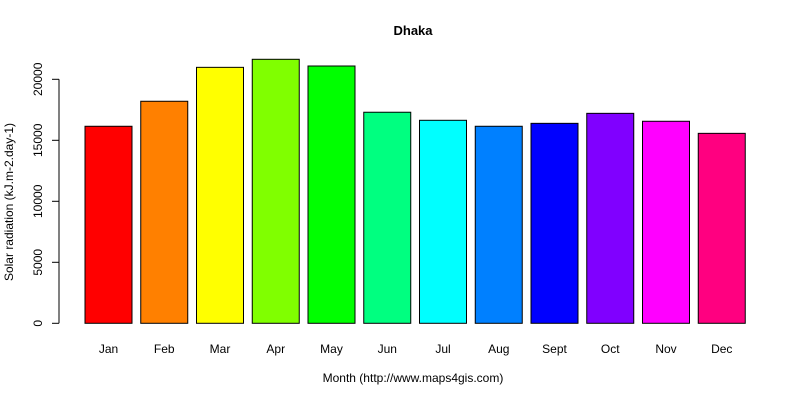 The width and height of the screenshot is (800, 400). What do you see at coordinates (442, 349) in the screenshot?
I see `x-tick-label: Jul` at bounding box center [442, 349].